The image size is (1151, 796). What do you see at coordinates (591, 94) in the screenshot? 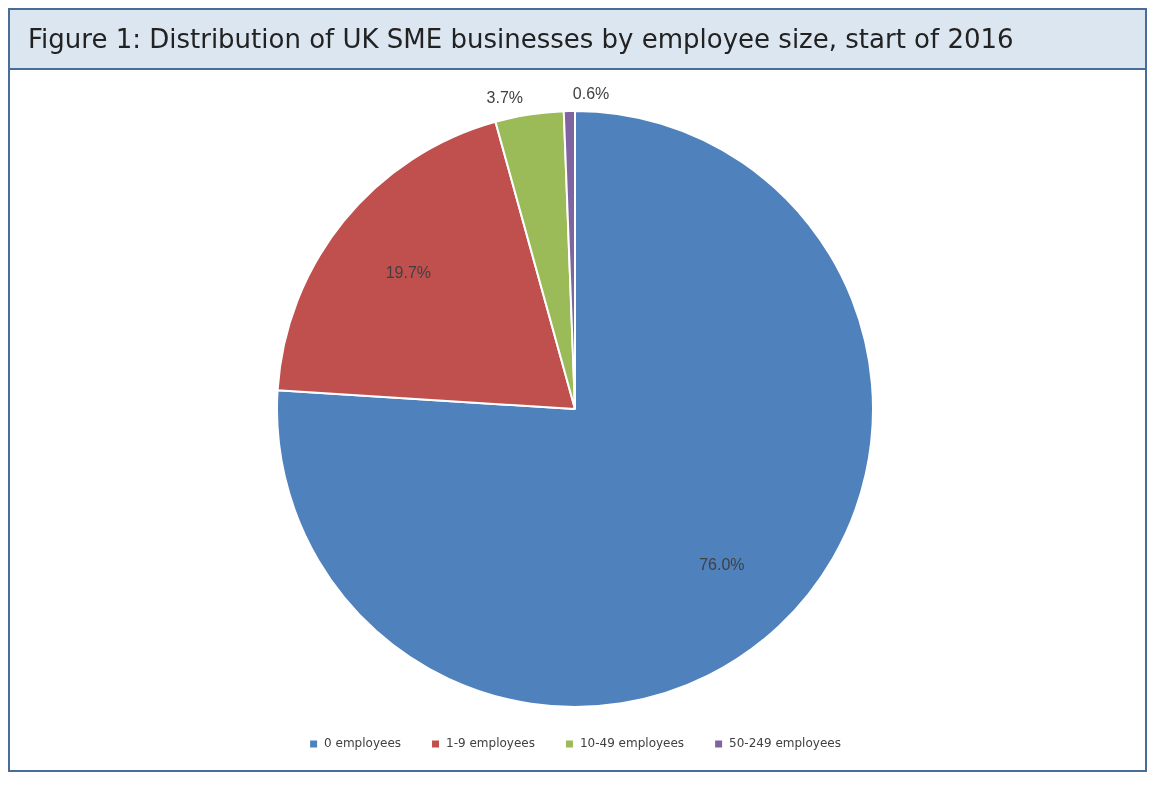
I see `data-label: 0.6%` at bounding box center [591, 94].